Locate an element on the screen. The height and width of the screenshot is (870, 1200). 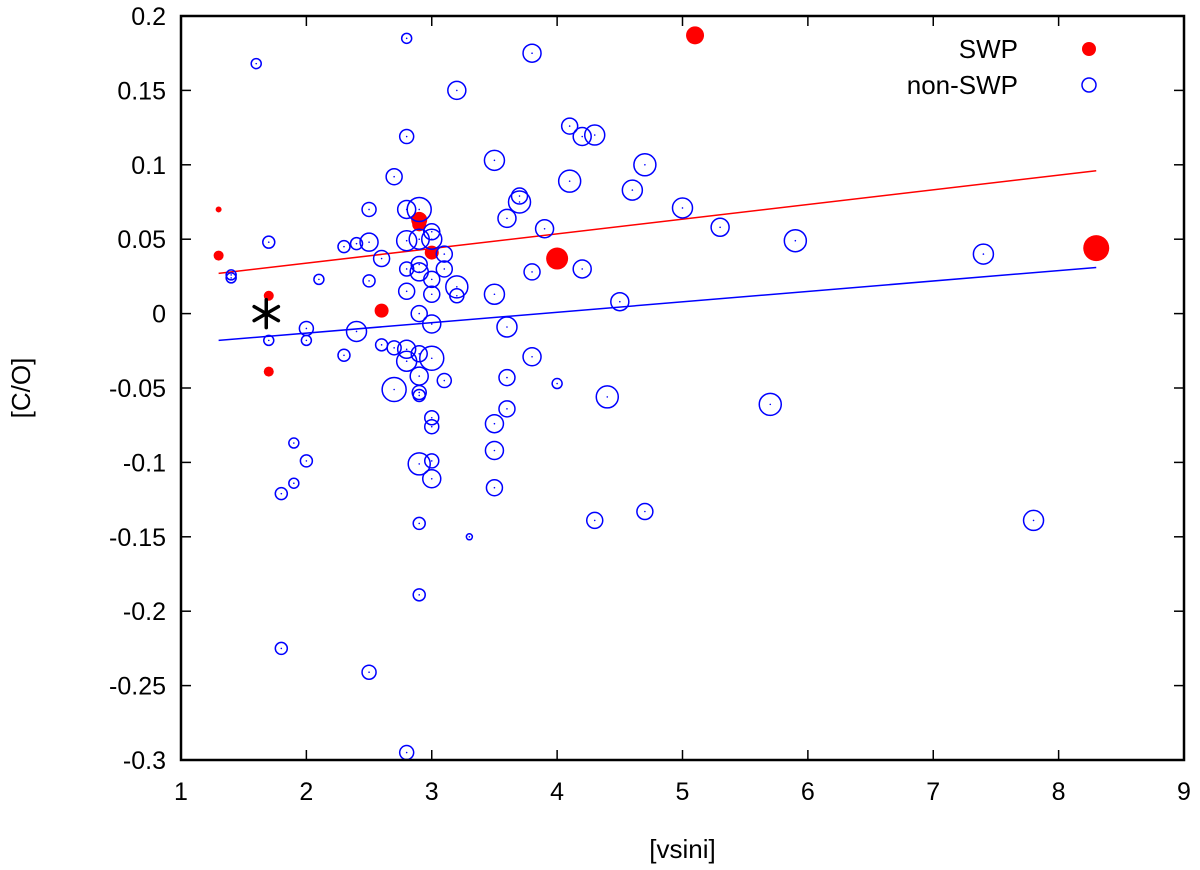
y-tick-label: -0.15 is located at coordinates (137, 538).